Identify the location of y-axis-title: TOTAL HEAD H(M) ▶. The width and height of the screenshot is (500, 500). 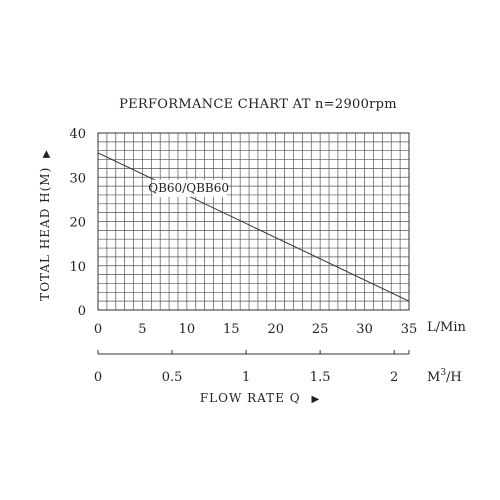
(45, 225).